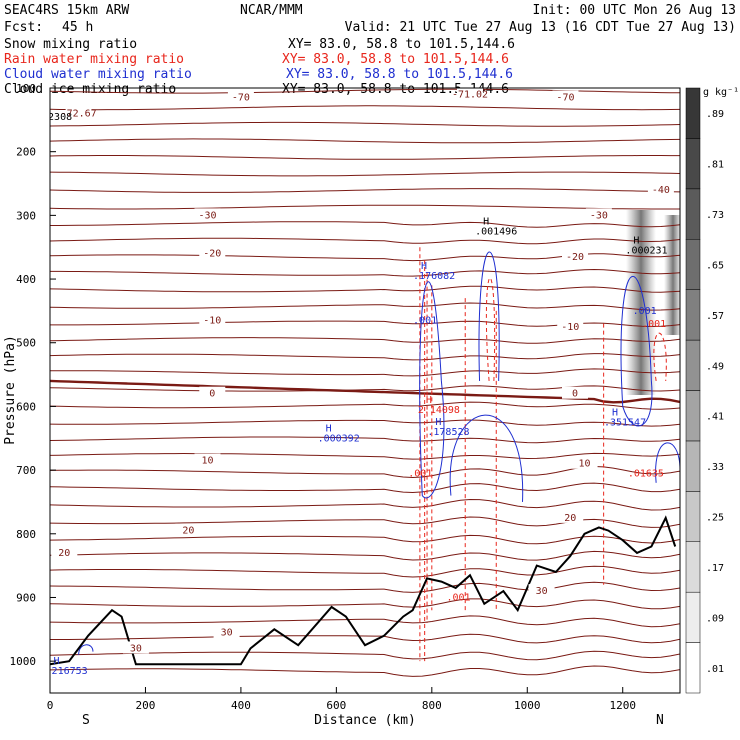  I want to click on colorbar-label-9: .73, so click(715, 215).